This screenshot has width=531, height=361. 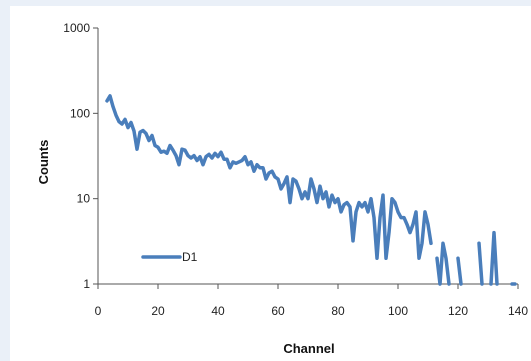 I want to click on x-tick-label: 120, so click(x=458, y=311).